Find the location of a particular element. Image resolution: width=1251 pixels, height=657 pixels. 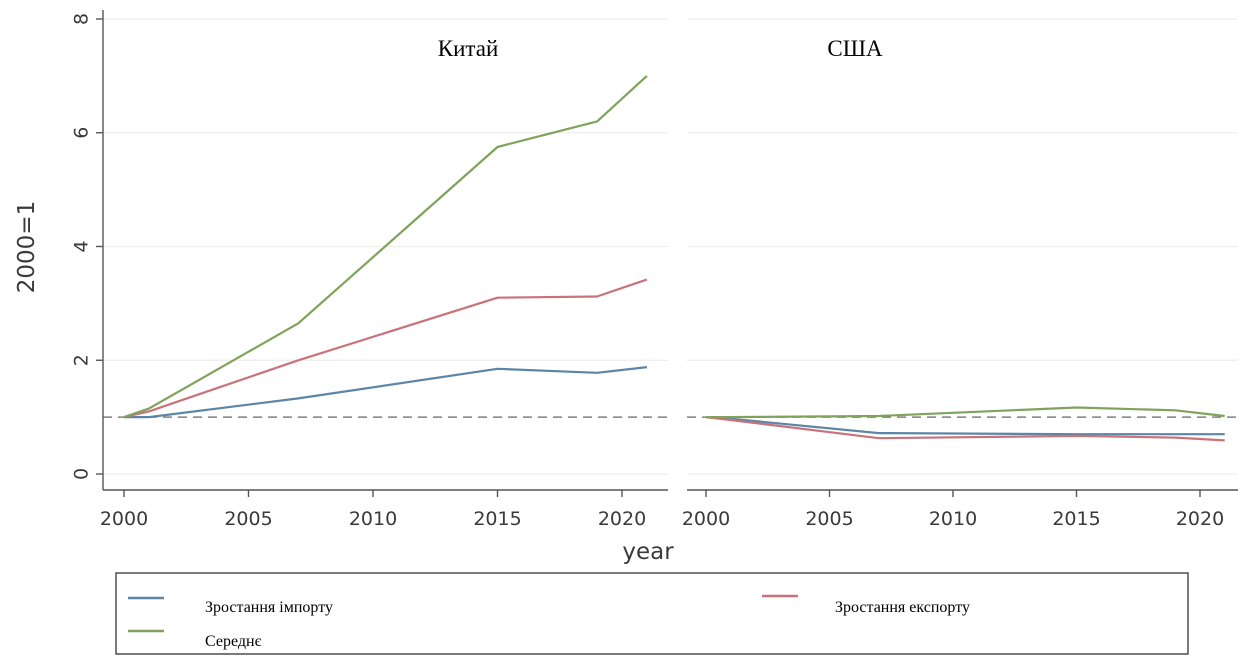

legend-item-export: Зростання експорту is located at coordinates (866, 605).